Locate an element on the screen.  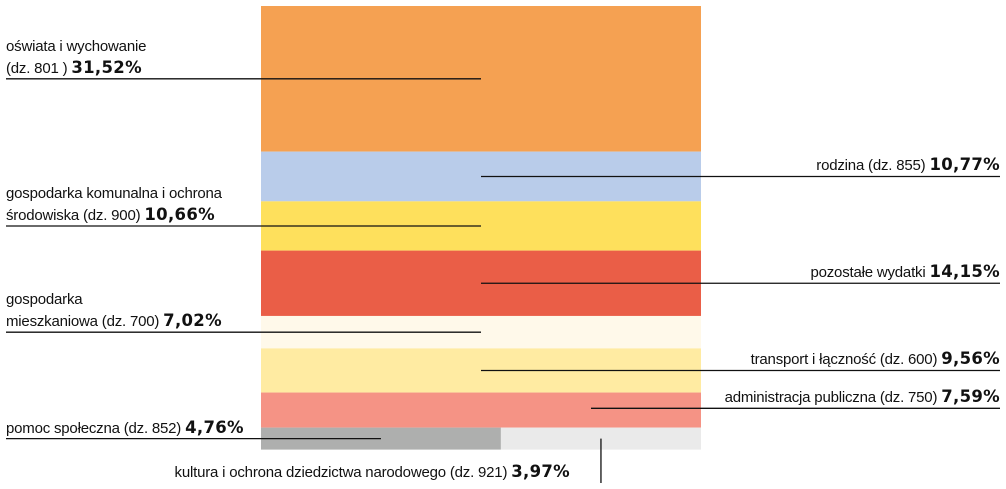
label-text: administracja publiczna (dz. 750) is located at coordinates (831, 398).